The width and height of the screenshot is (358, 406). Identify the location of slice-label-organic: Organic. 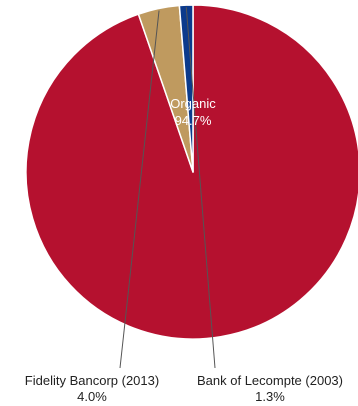
(193, 103).